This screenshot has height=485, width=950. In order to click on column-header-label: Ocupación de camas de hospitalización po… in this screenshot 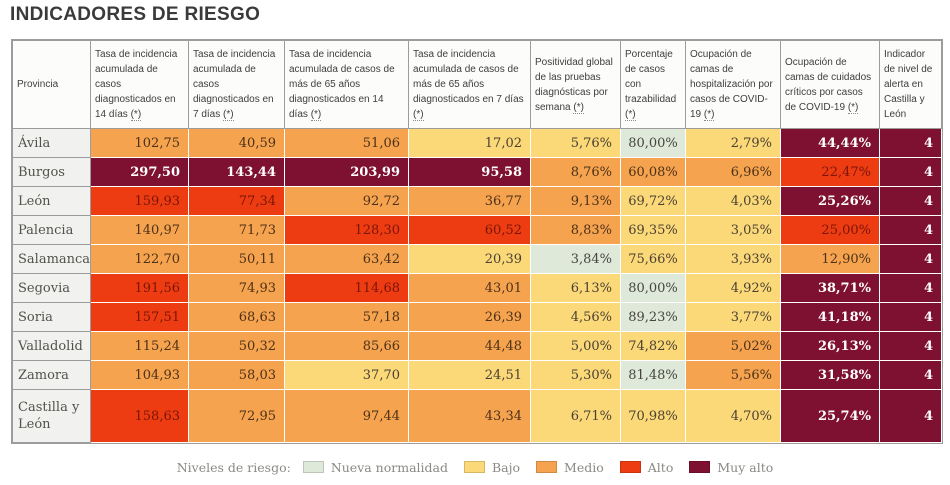, I will do `click(731, 84)`.